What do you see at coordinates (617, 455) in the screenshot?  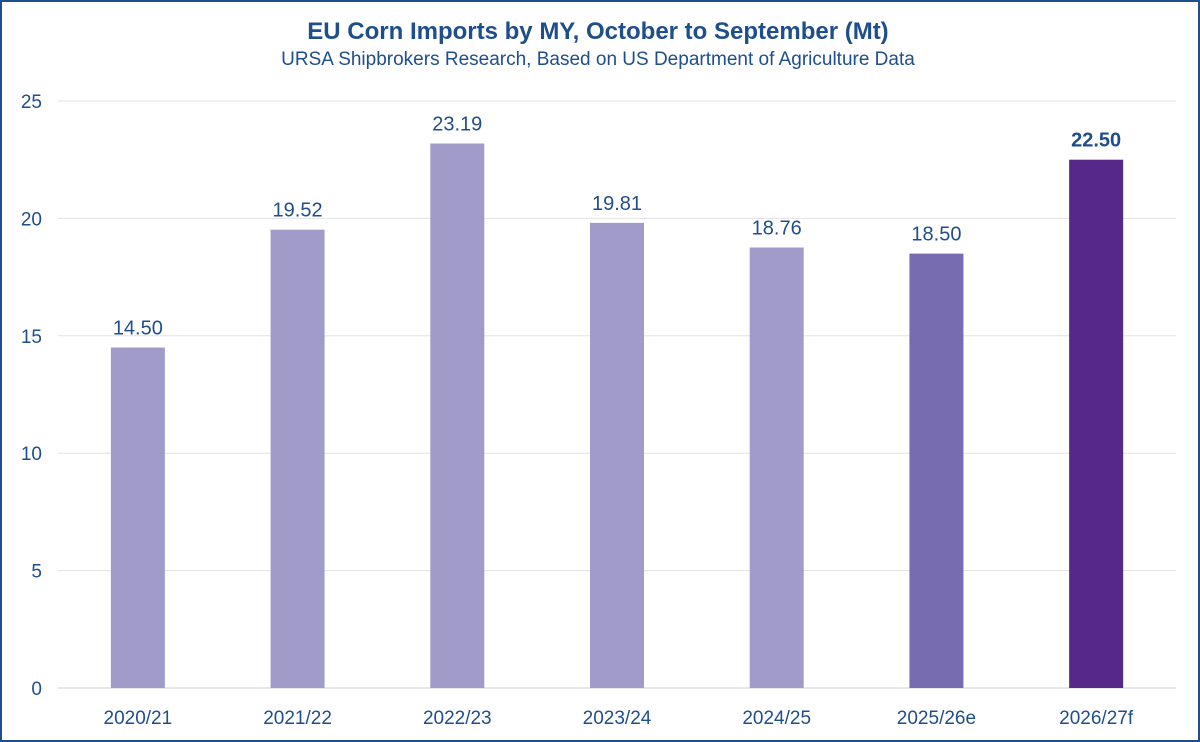 I see `bar-2023/24` at bounding box center [617, 455].